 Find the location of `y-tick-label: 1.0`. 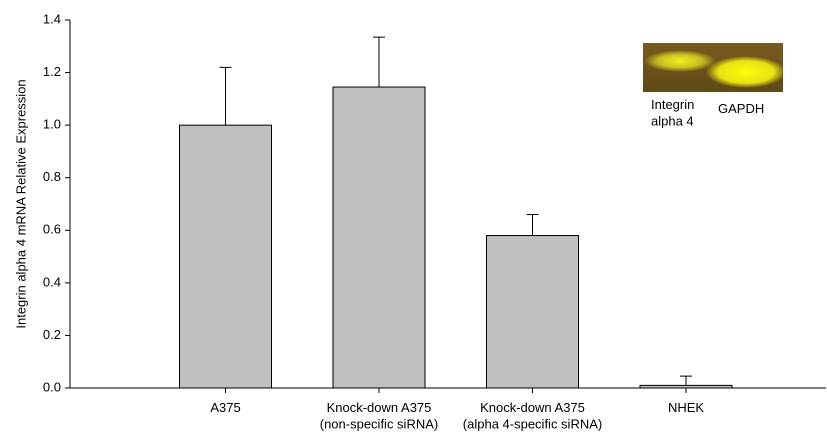

y-tick-label: 1.0 is located at coordinates (52, 124).